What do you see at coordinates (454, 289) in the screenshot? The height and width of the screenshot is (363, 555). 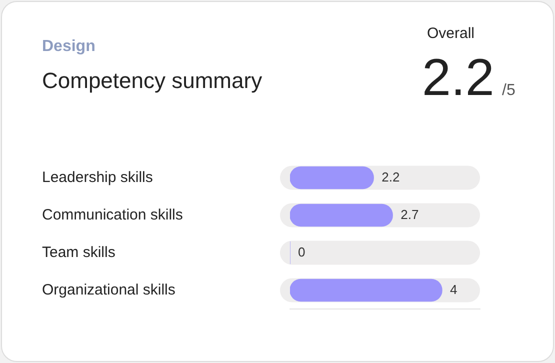 I see `data-label: 4` at bounding box center [454, 289].